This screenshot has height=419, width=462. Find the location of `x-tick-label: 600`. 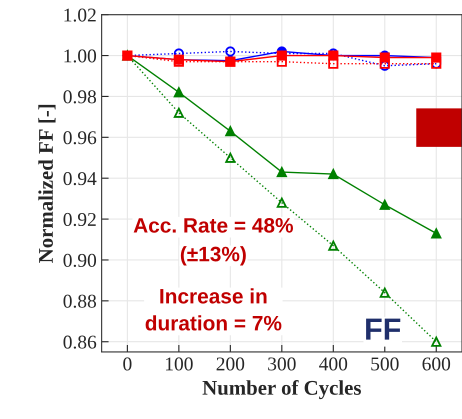

x-tick-label: 600 is located at coordinates (436, 364).